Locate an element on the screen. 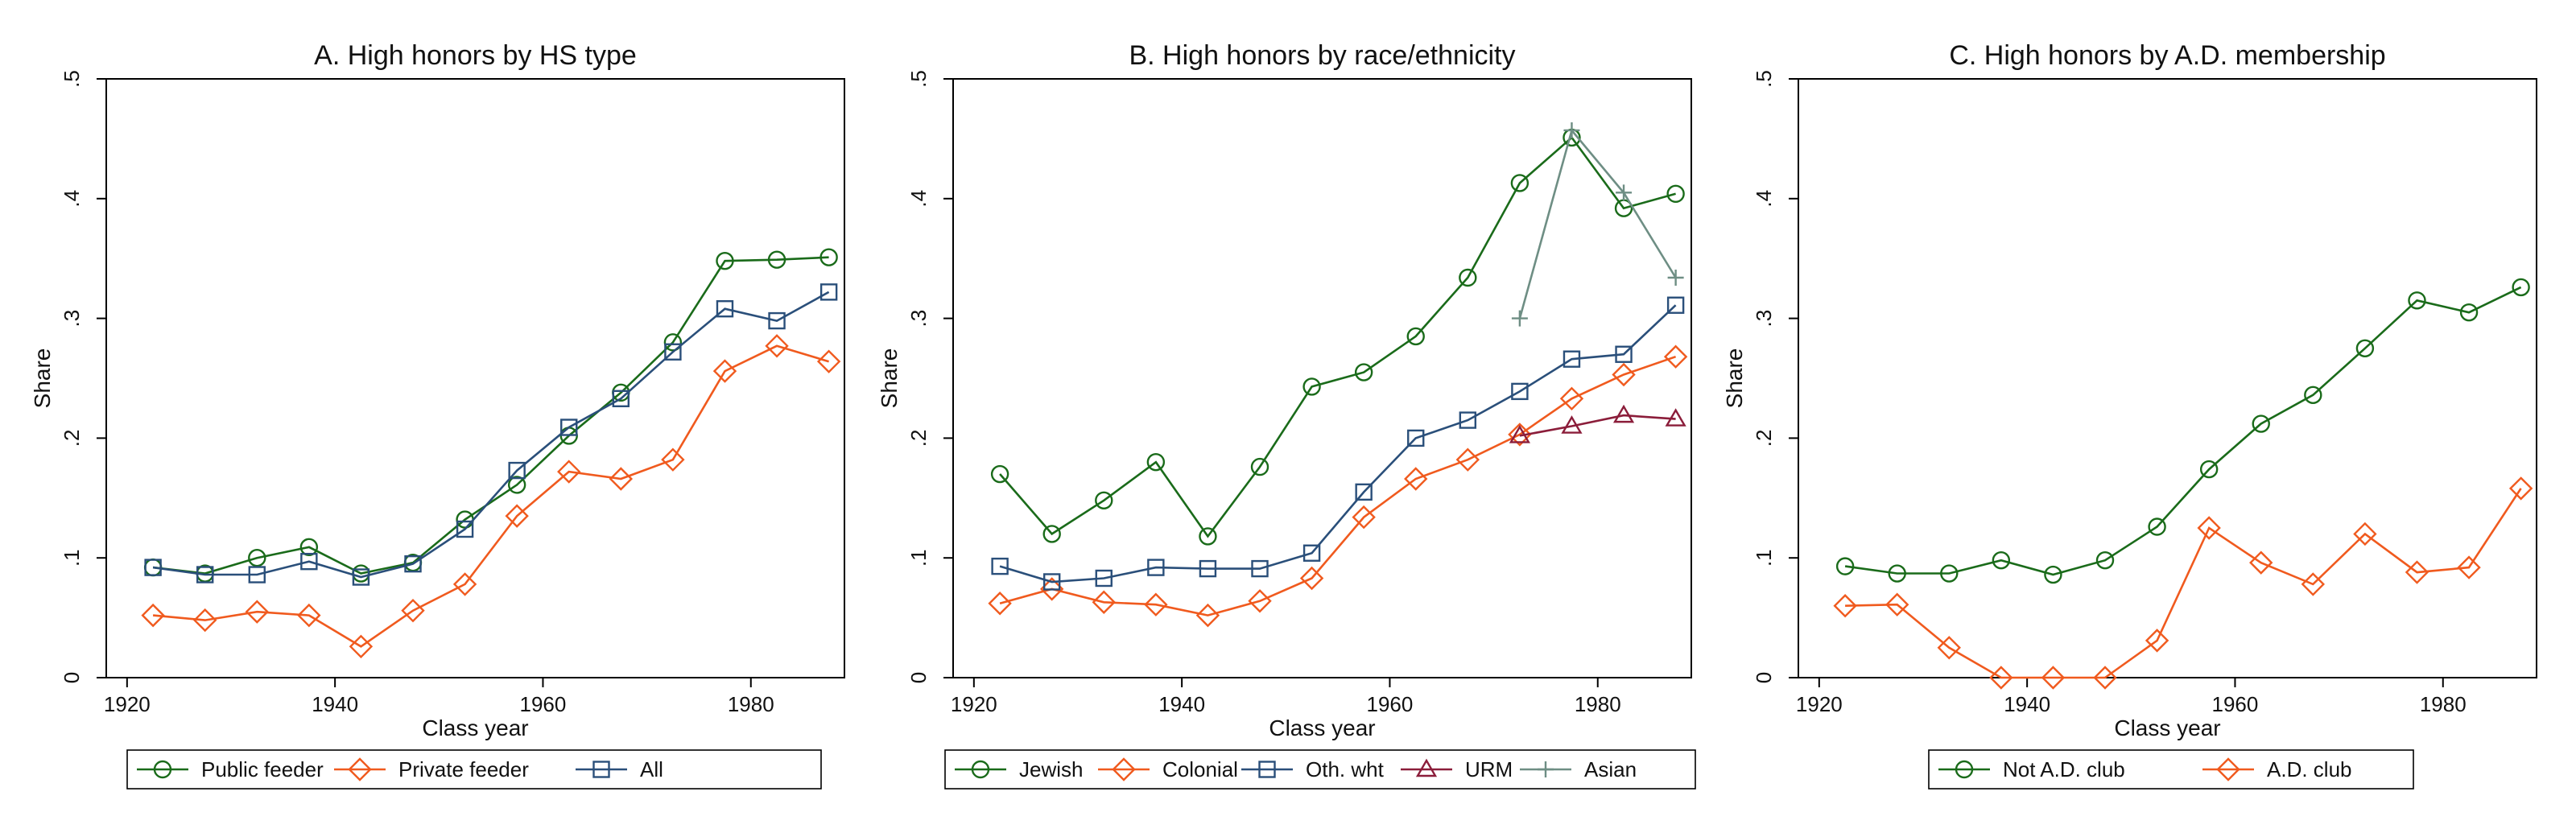  series-a-d-club is located at coordinates (2183, 583).